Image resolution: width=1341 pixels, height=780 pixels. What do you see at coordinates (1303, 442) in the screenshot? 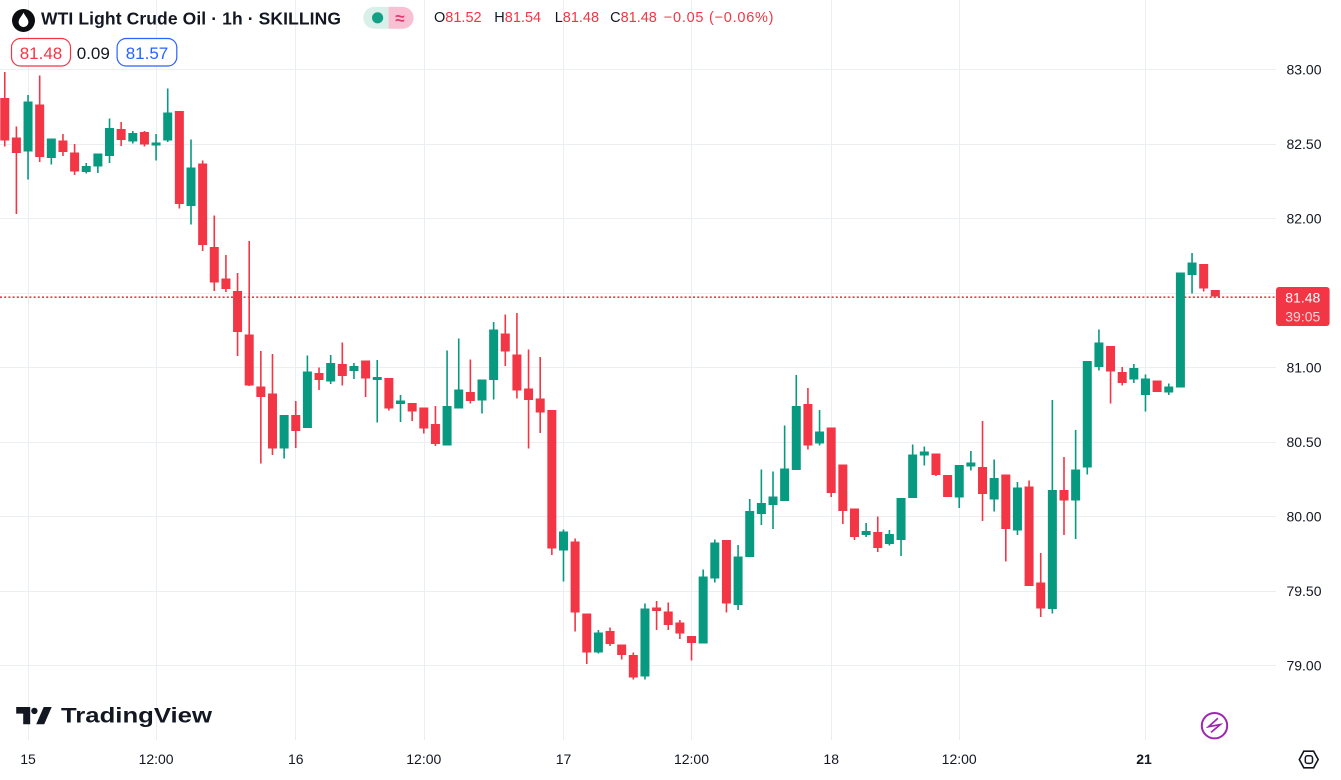
I see `svg-text: 80.50` at bounding box center [1303, 442].